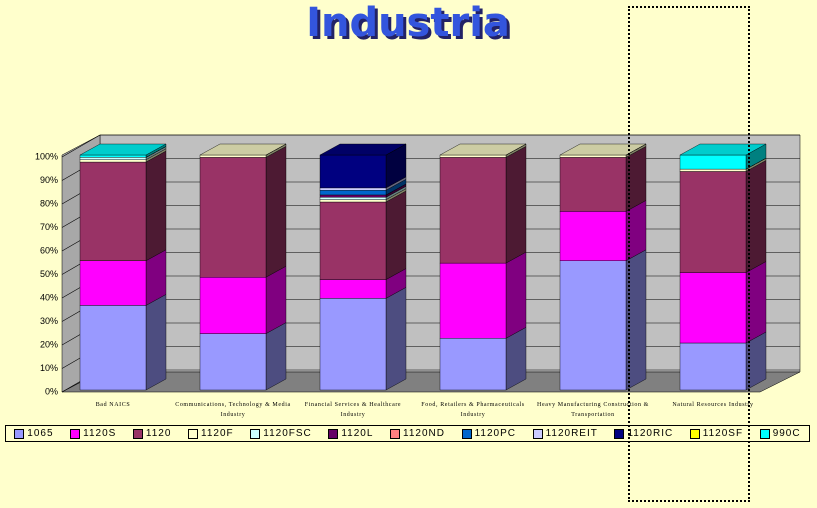  Describe the element at coordinates (49, 227) in the screenshot. I see `y-tick-label: 70%` at that location.